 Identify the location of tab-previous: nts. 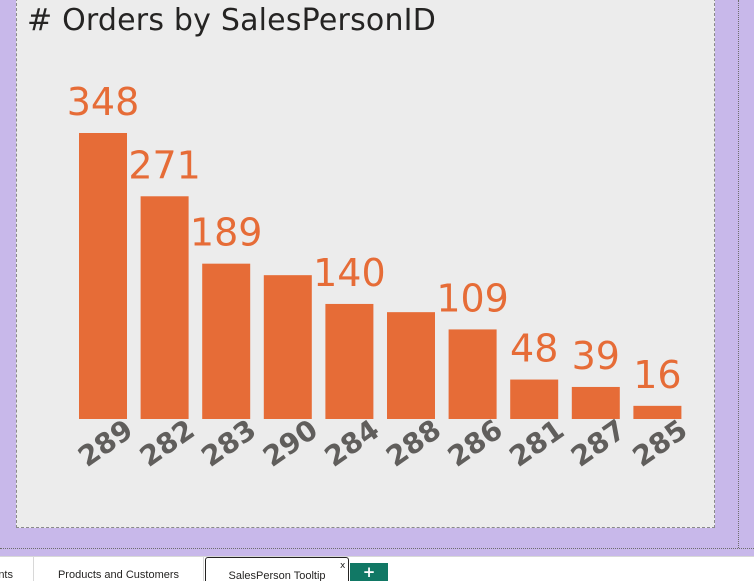
(17, 569).